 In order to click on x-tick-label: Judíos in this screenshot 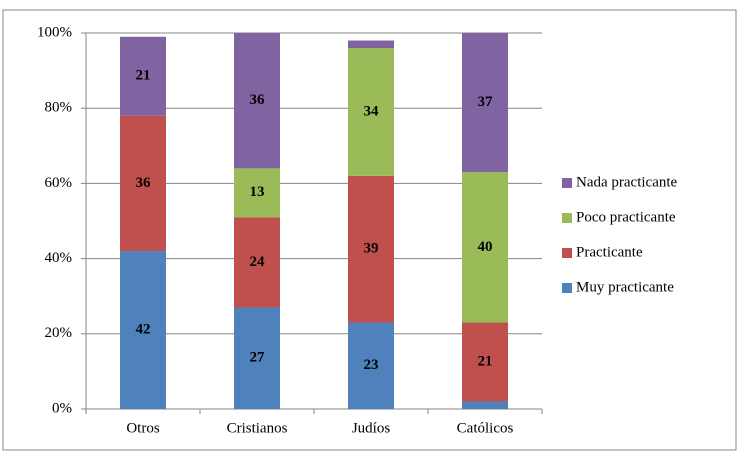, I will do `click(371, 428)`.